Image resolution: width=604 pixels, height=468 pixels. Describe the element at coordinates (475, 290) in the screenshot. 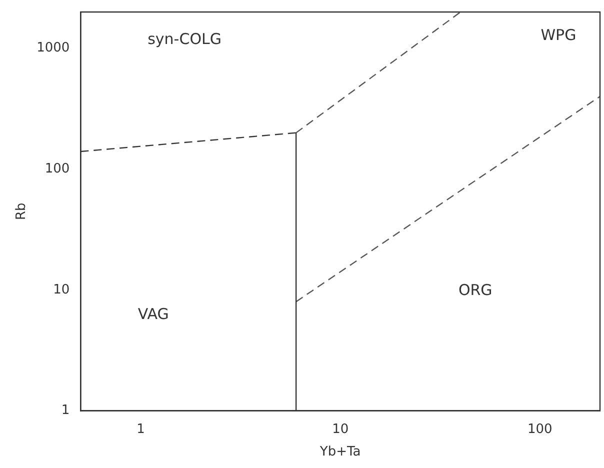

I see `annotation: ORG` at that location.